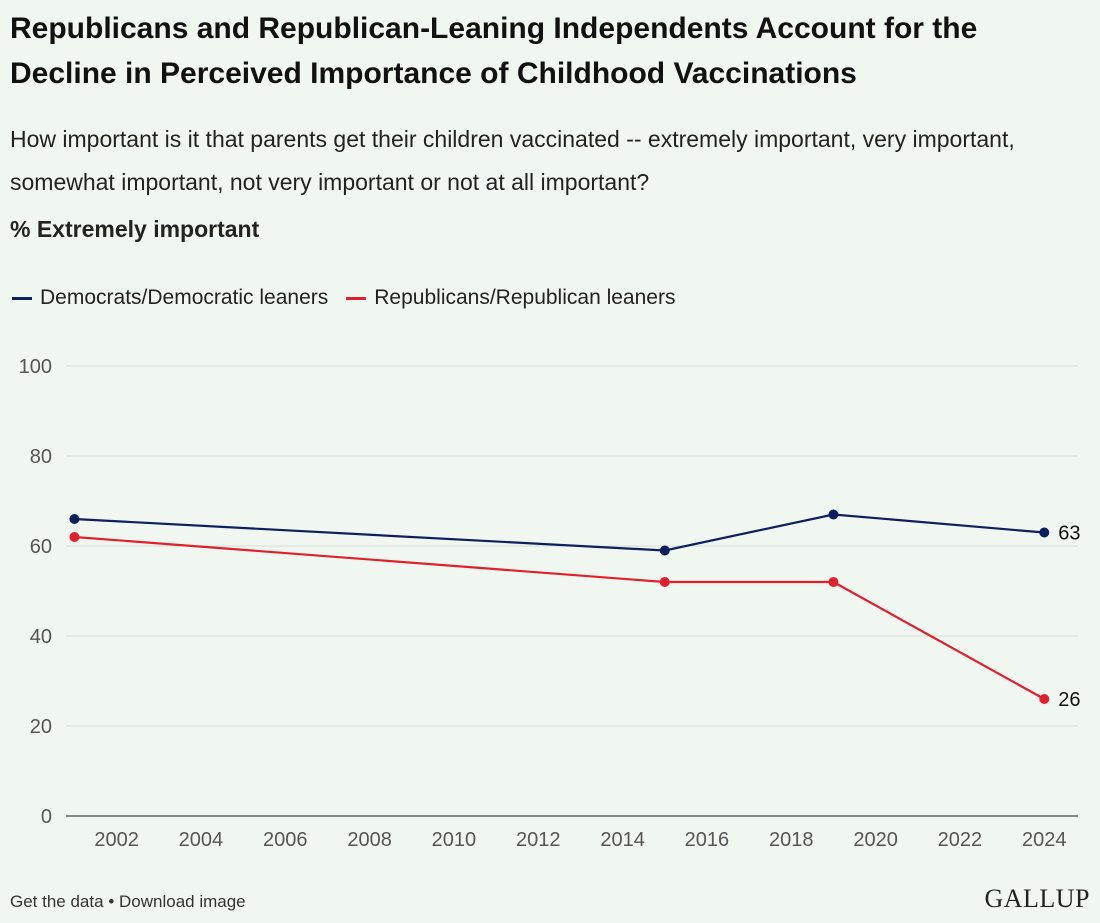 The height and width of the screenshot is (923, 1100). Describe the element at coordinates (201, 840) in the screenshot. I see `x-tick-label: 2004` at that location.